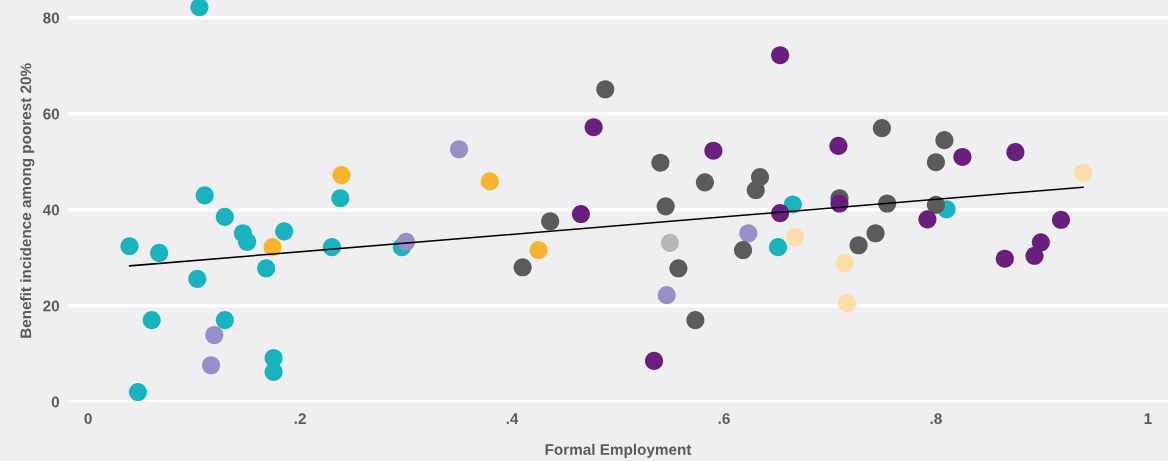 The width and height of the screenshot is (1168, 461). What do you see at coordinates (51, 306) in the screenshot?
I see `y-tick-label: 20` at bounding box center [51, 306].